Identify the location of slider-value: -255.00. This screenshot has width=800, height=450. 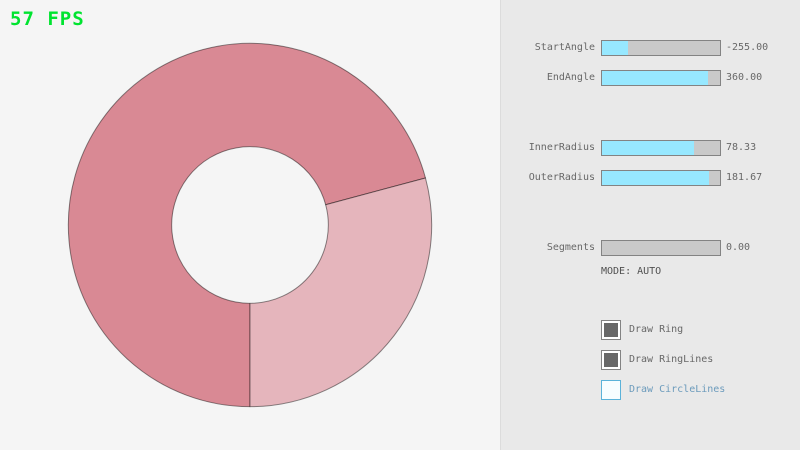
(747, 47).